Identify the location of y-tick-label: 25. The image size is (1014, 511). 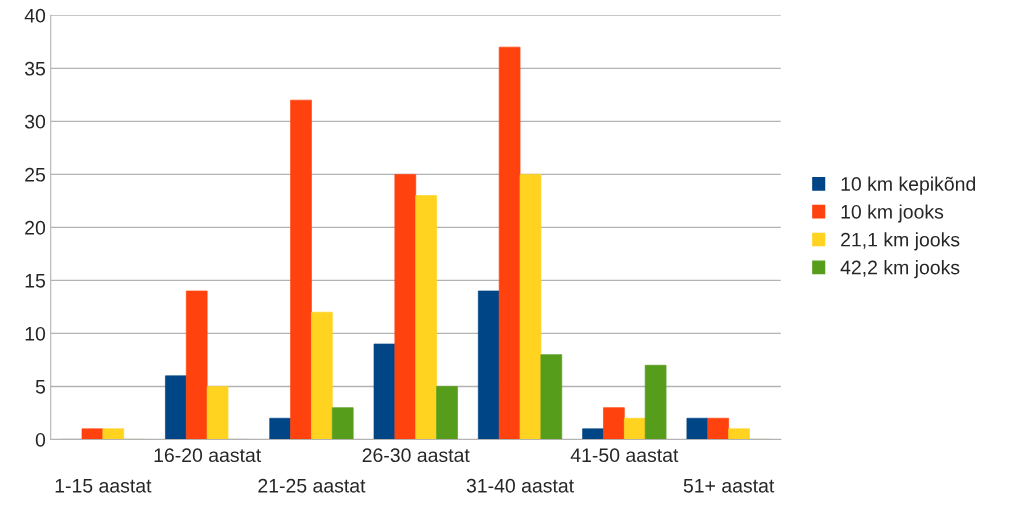
(35, 174).